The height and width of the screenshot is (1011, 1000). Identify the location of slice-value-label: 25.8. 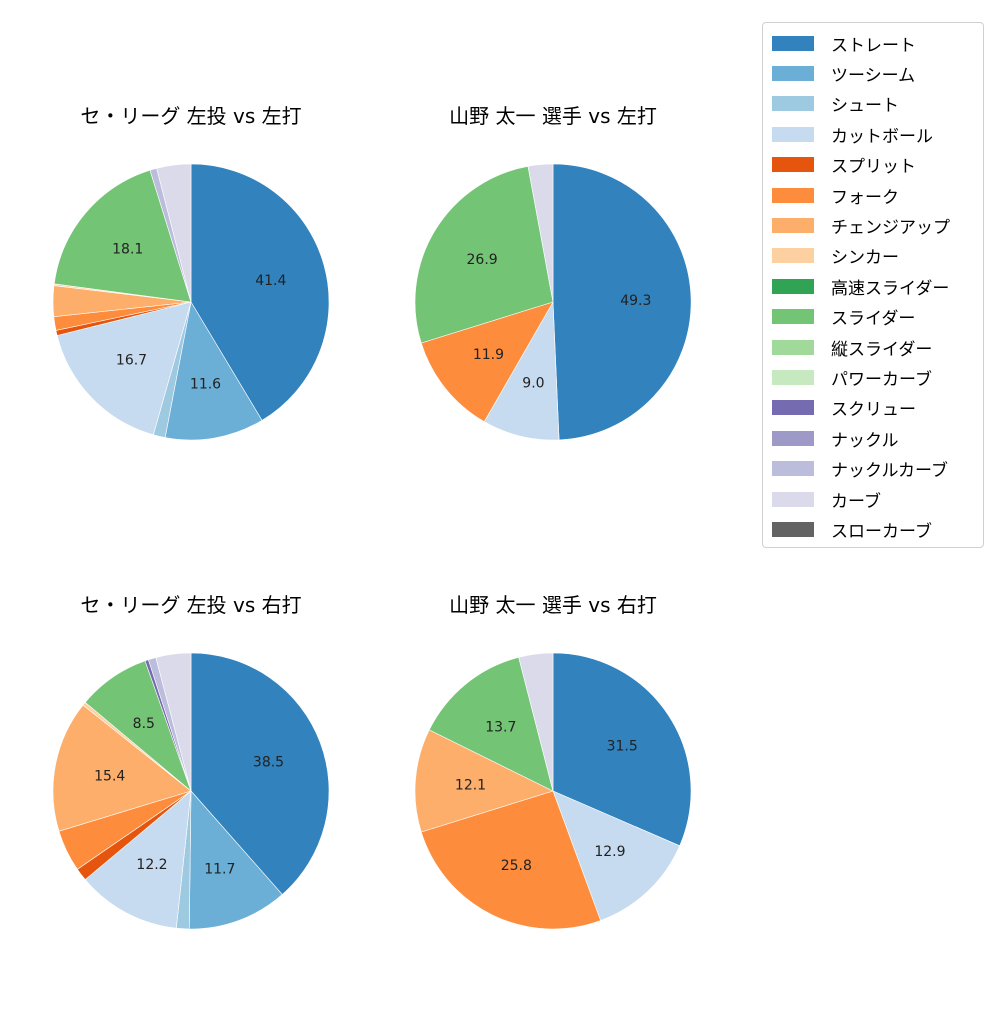
(516, 866).